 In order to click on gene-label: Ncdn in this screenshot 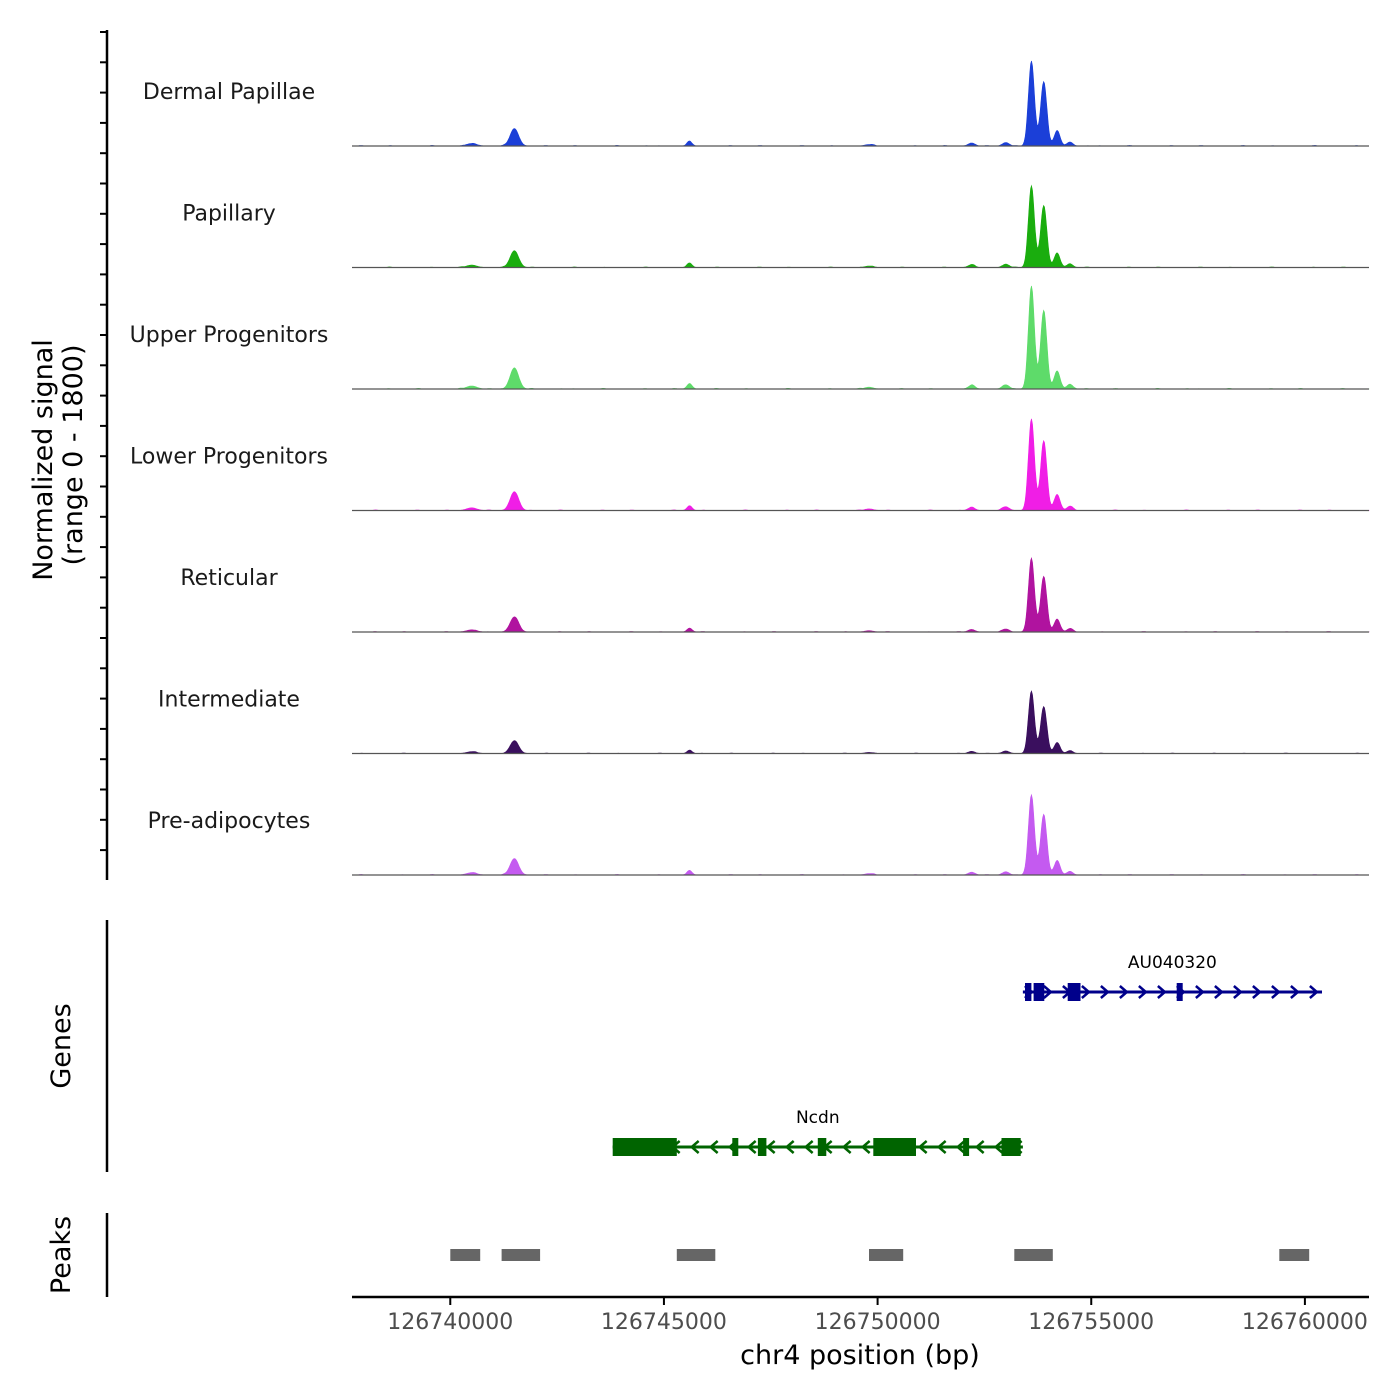, I will do `click(818, 1118)`.